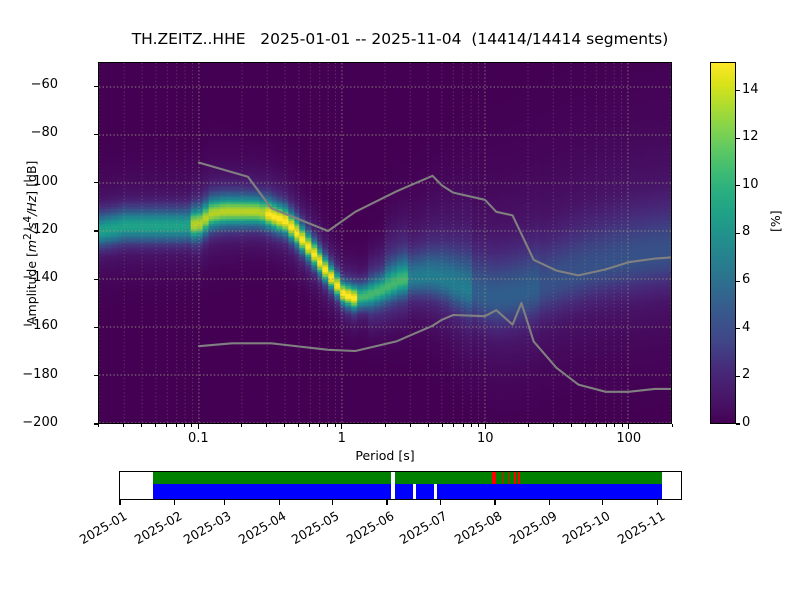  Describe the element at coordinates (103, 528) in the screenshot. I see `timeline-date-label: 2025-01` at that location.